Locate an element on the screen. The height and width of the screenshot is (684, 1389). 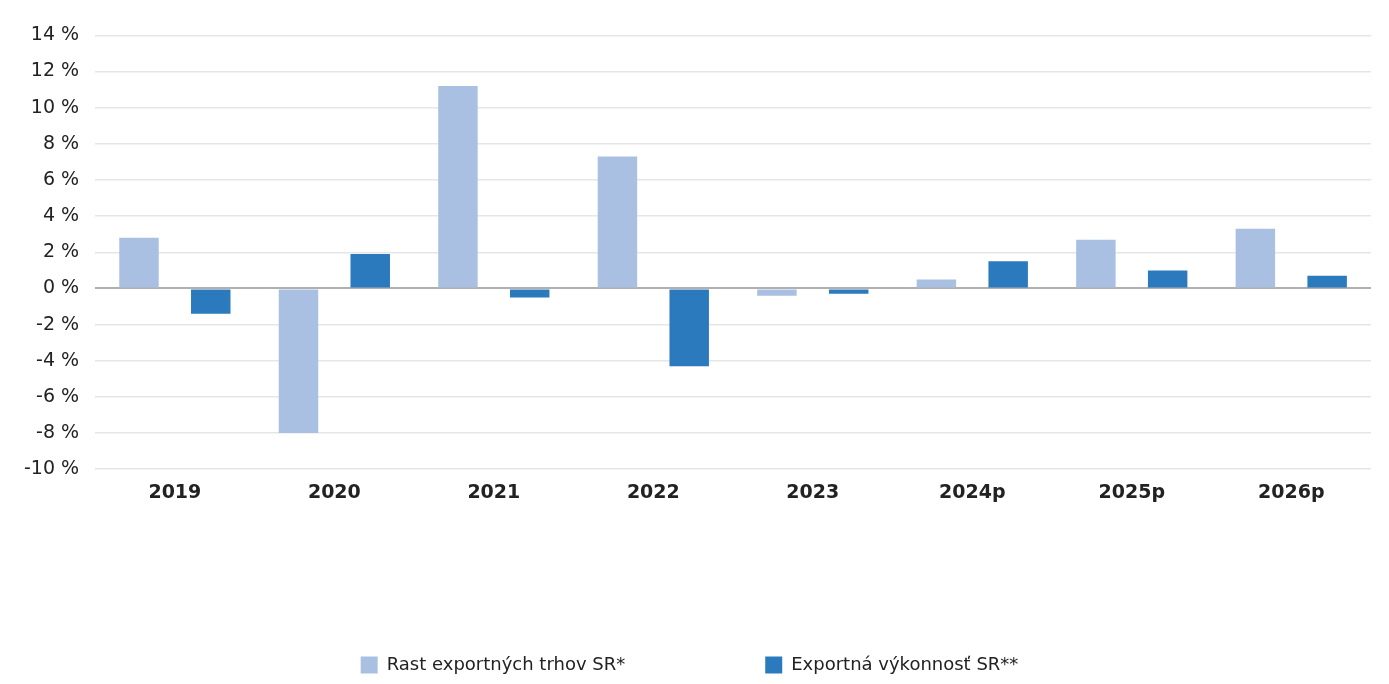
x-tick-label: 2023 is located at coordinates (813, 490).